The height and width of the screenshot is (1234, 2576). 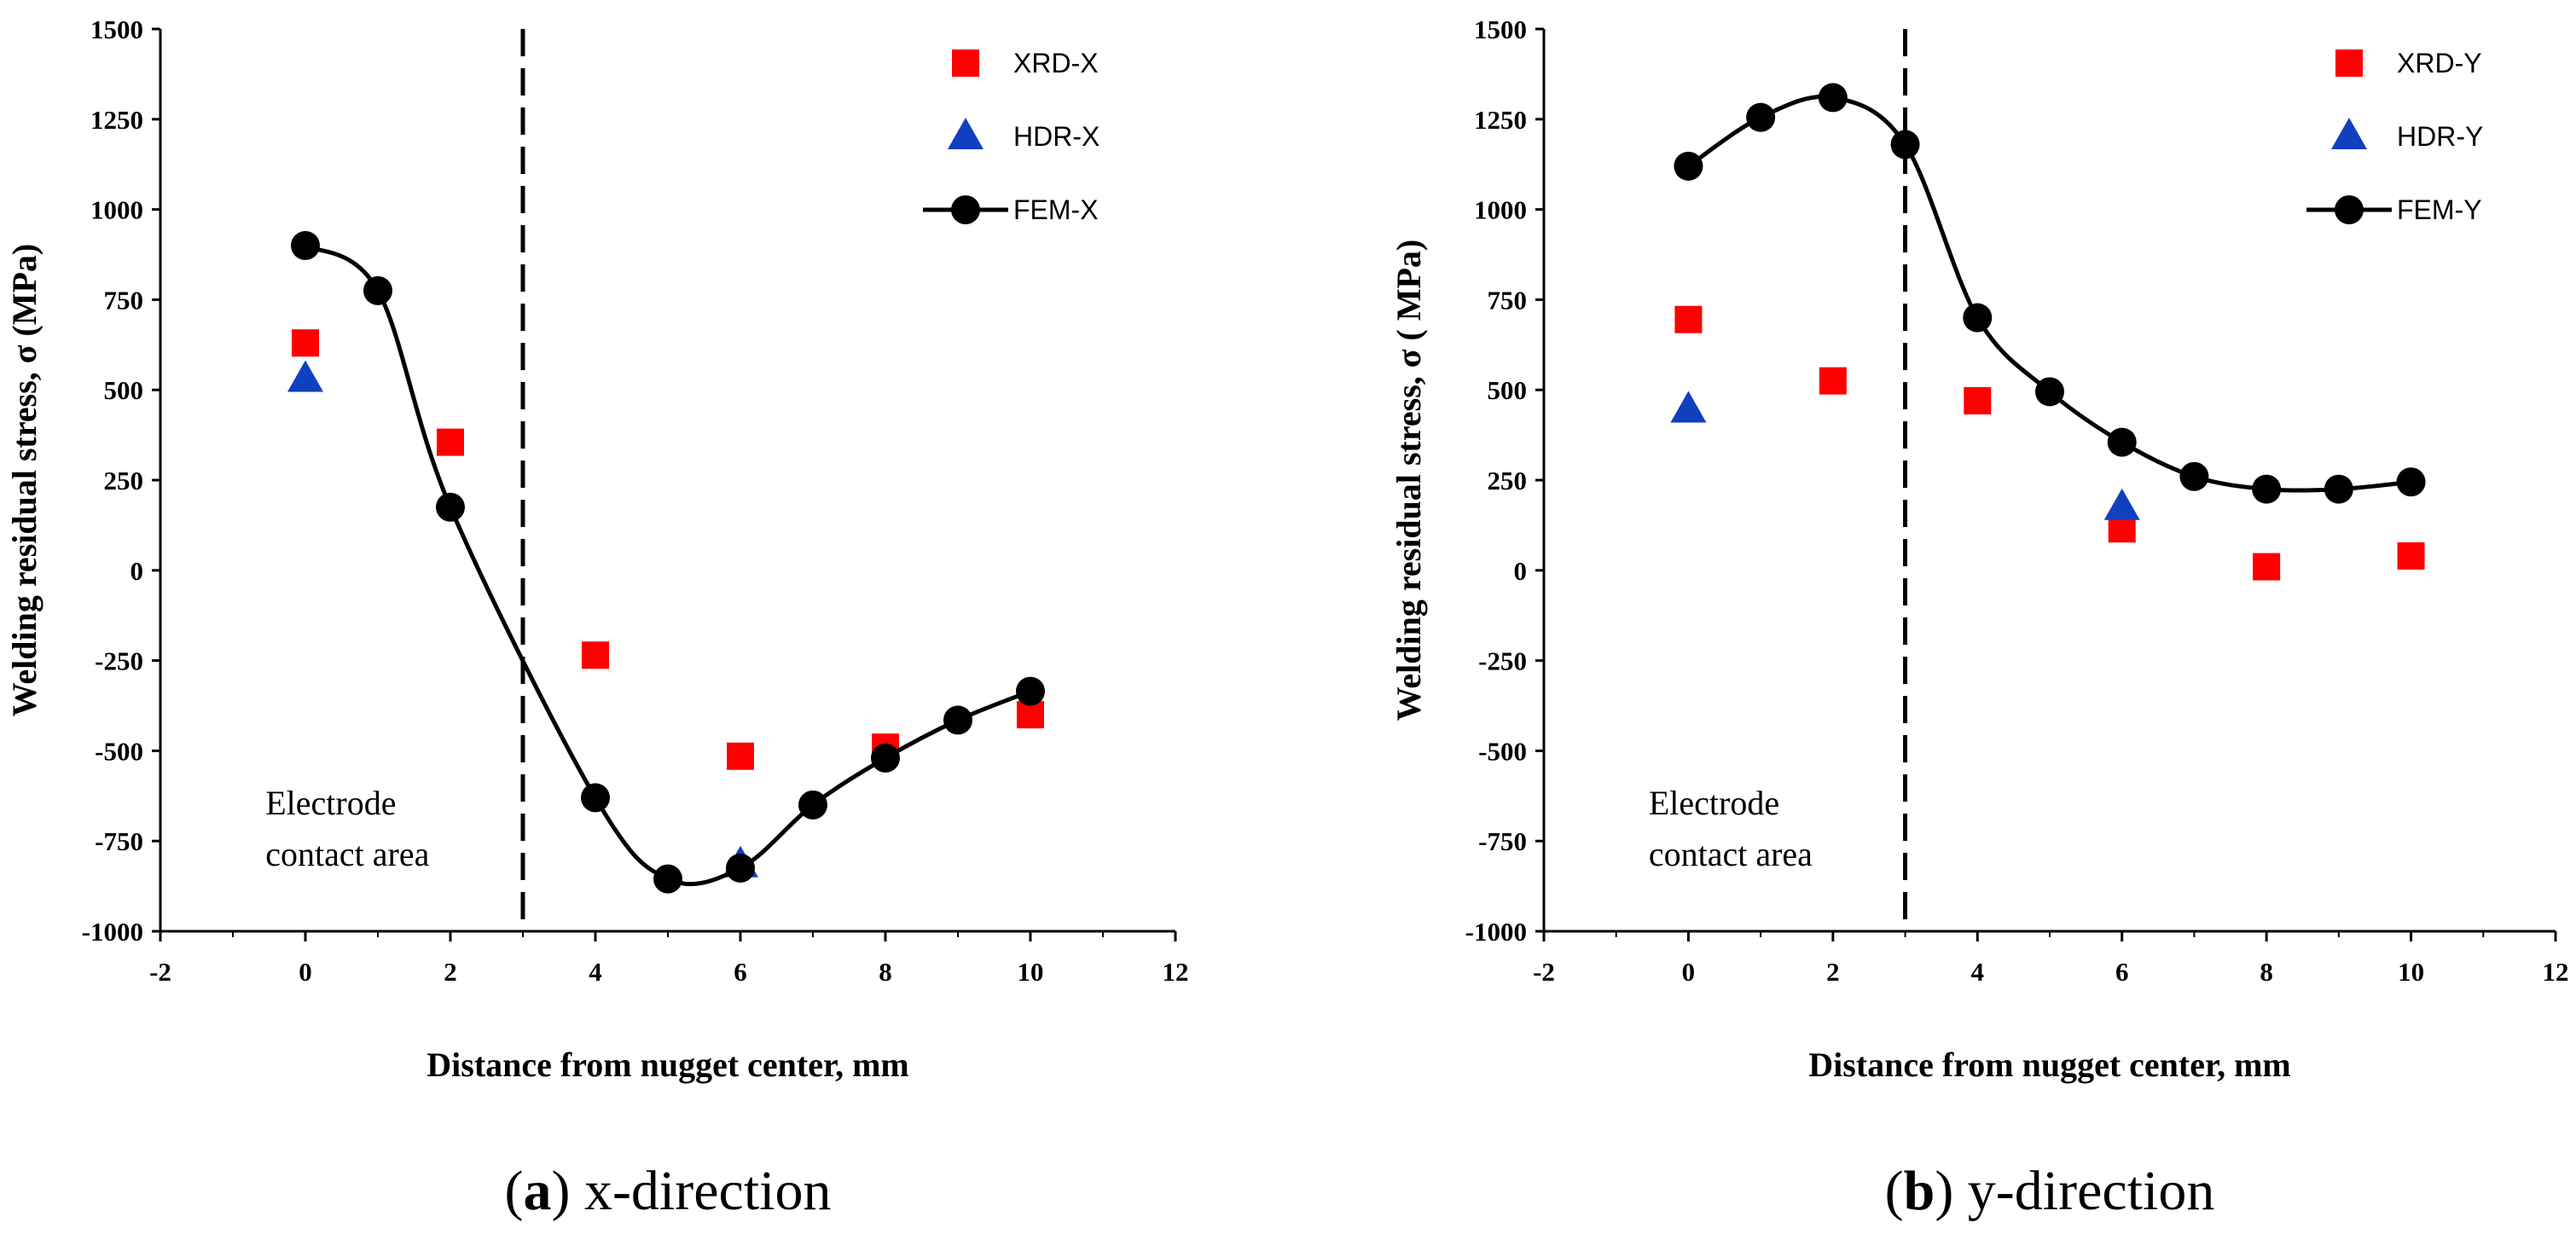 What do you see at coordinates (1905, 455) in the screenshot?
I see `series-hdr-y` at bounding box center [1905, 455].